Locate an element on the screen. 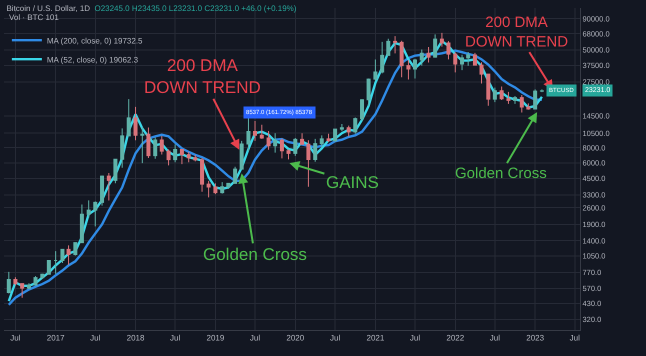 The height and width of the screenshot is (356, 646). chart-subtitle: O23245.0 H23435.0 L23231.0 C23231.0 +46.0 (+0.19%) is located at coordinates (195, 8).